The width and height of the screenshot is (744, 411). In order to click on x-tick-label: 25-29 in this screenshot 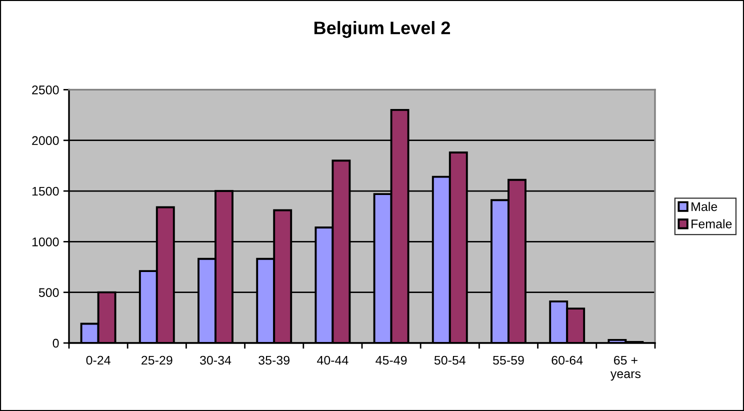, I will do `click(157, 360)`.